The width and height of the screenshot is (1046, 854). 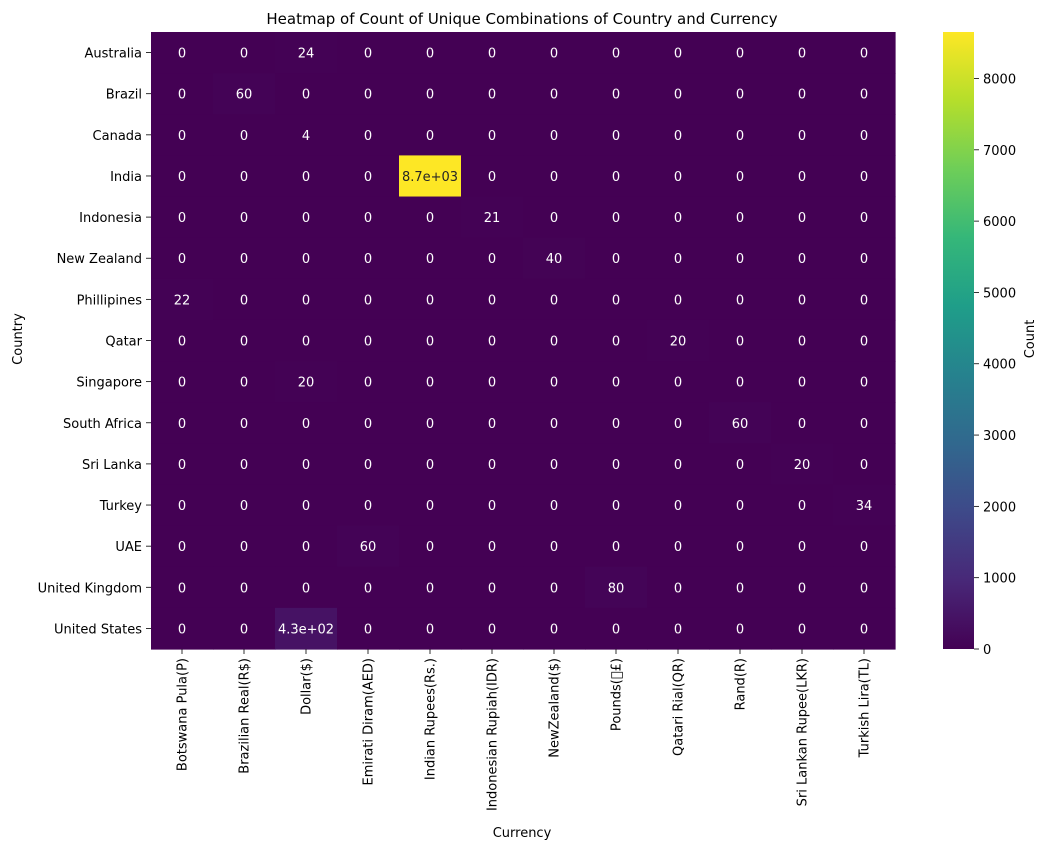 What do you see at coordinates (1030, 339) in the screenshot?
I see `colorbar-label: Count` at bounding box center [1030, 339].